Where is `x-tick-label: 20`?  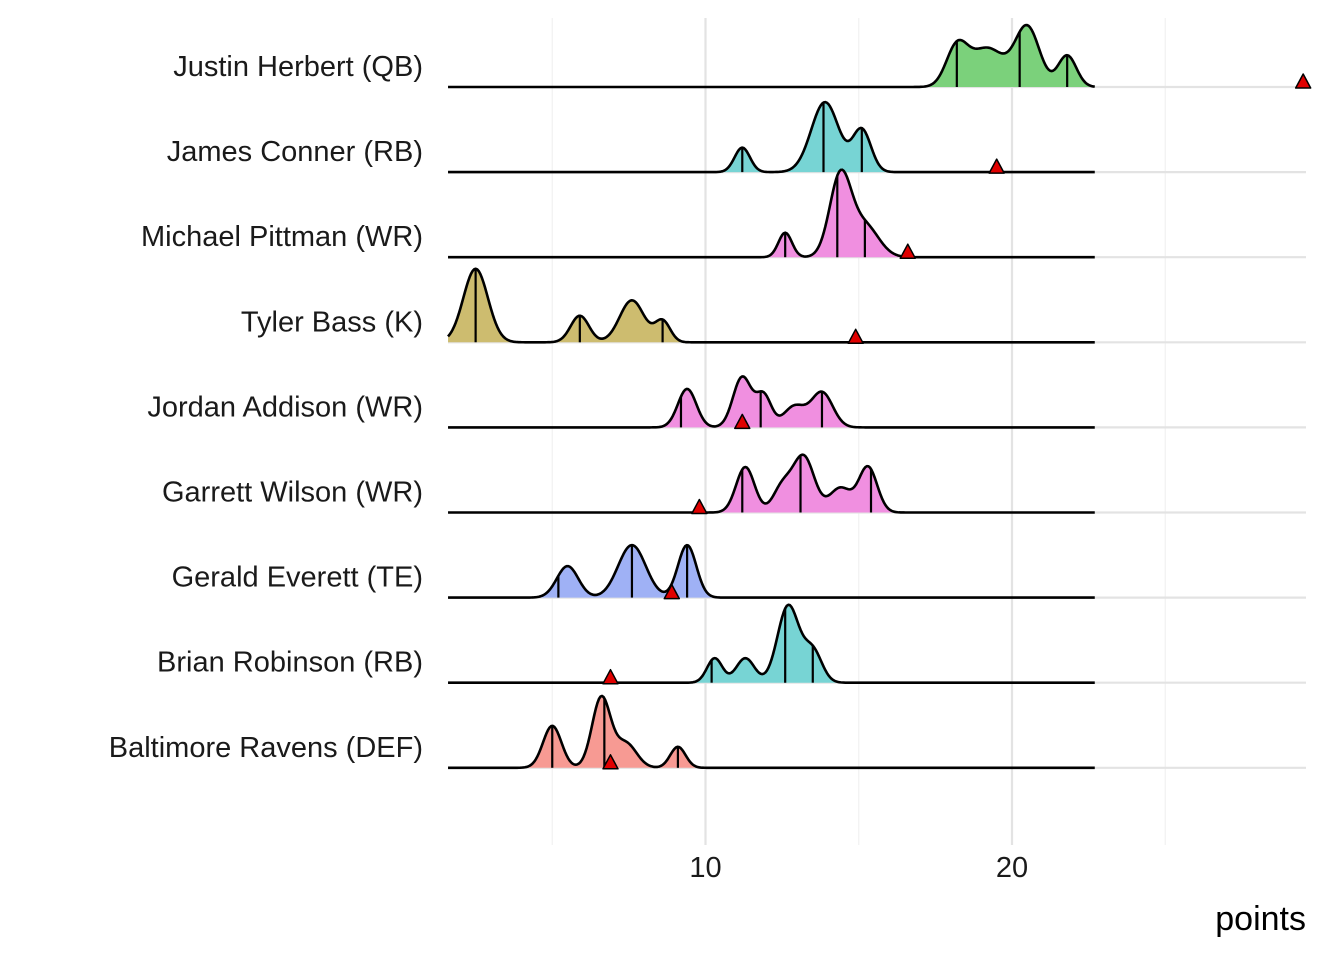
x-tick-label: 20 is located at coordinates (1012, 868).